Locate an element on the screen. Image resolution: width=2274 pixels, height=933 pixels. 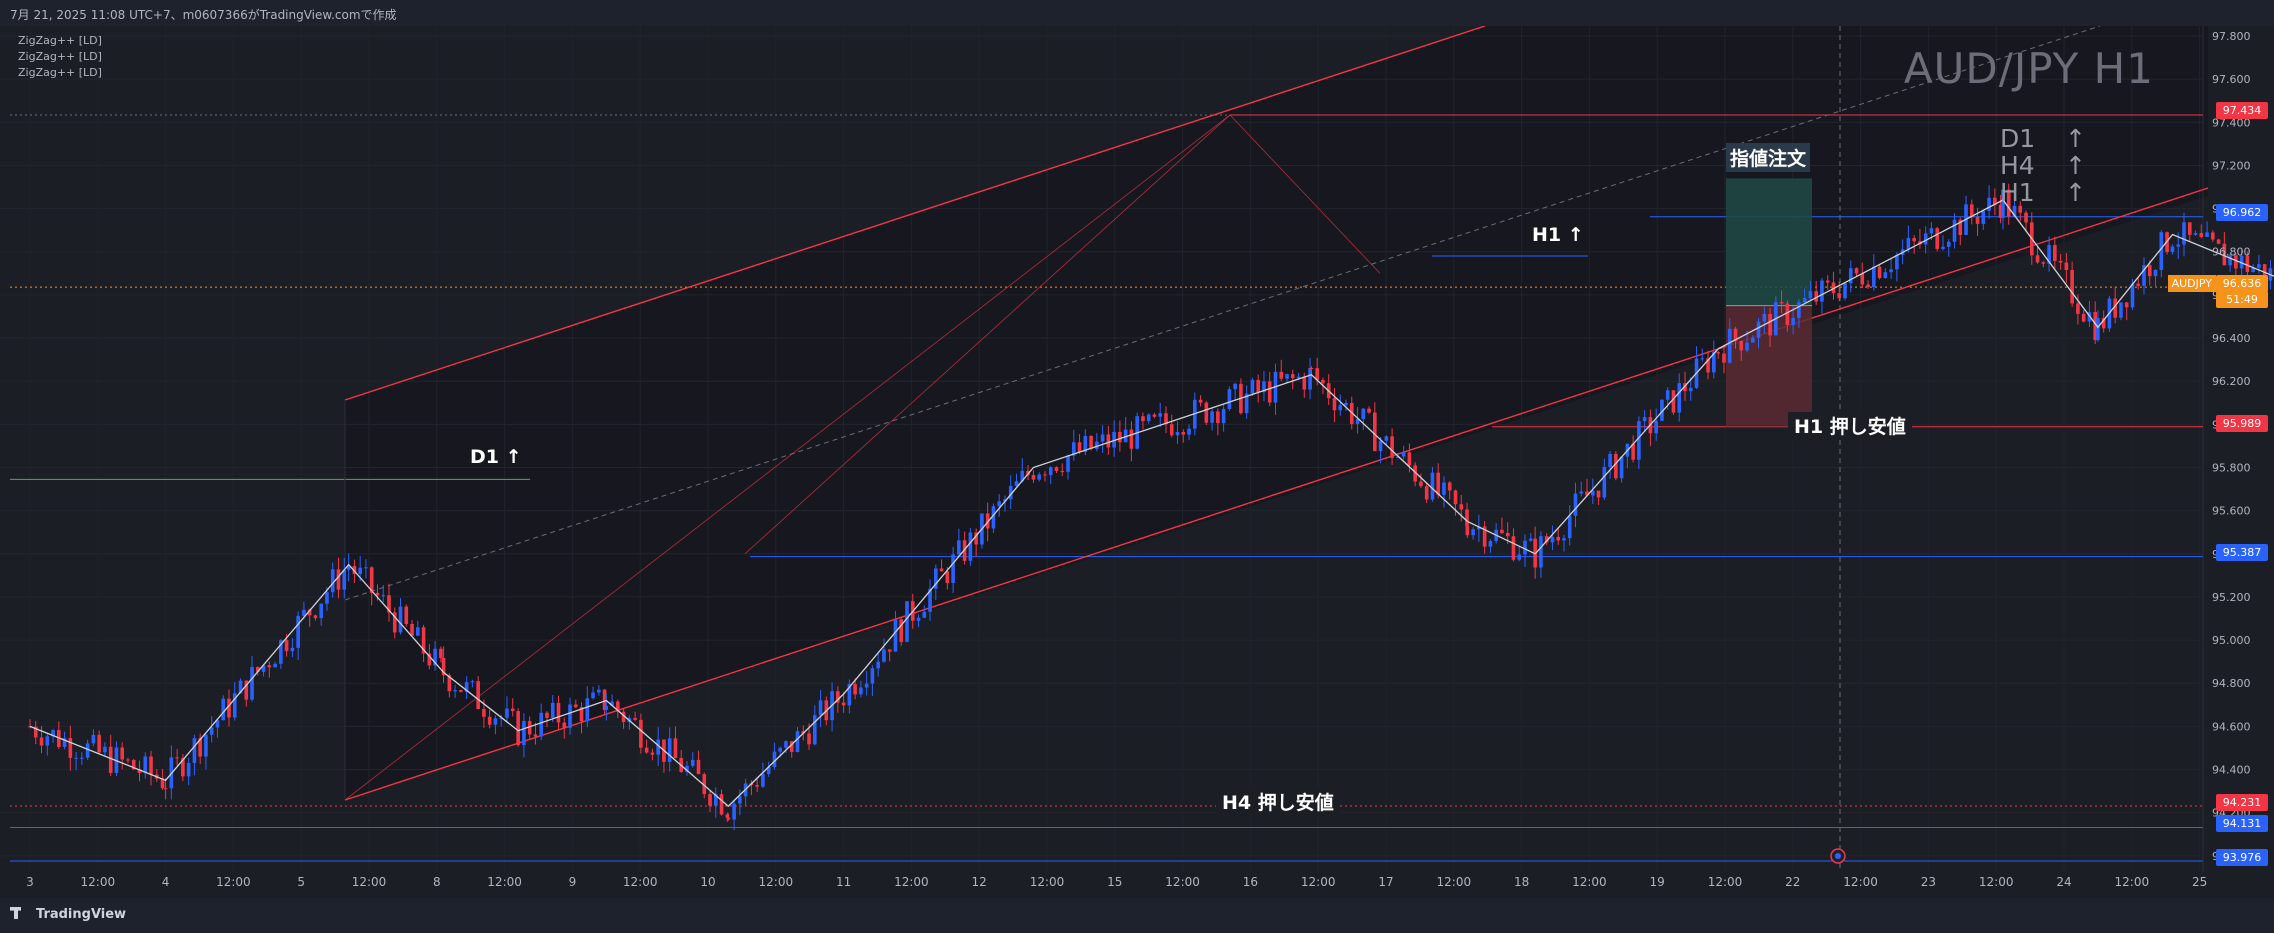
price-label-swing-low: 95.387 is located at coordinates (2242, 552).